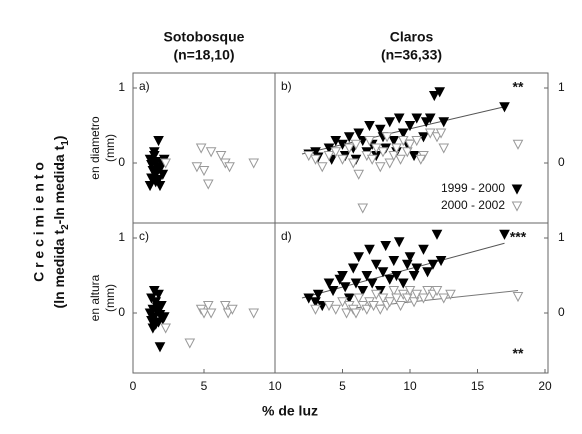  I want to click on legend-label: 1999 - 2000, so click(473, 188).